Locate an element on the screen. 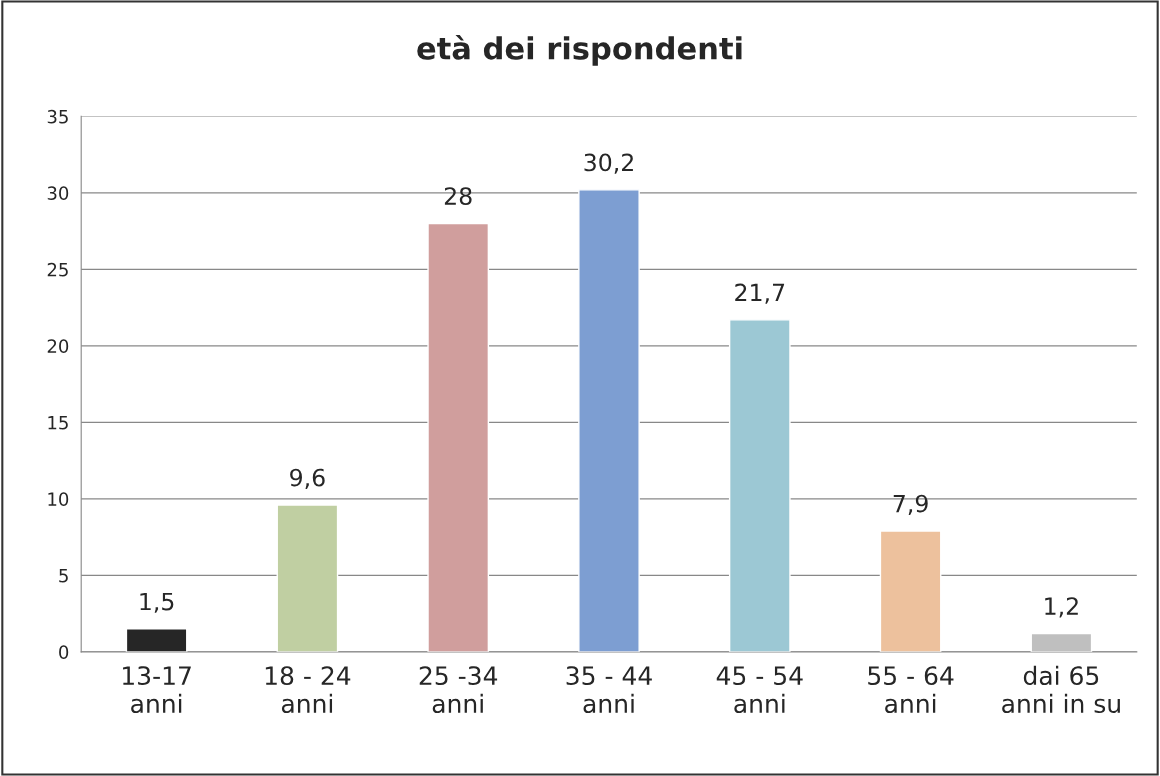  x-tick-label: 13-17 anni is located at coordinates (157, 690).